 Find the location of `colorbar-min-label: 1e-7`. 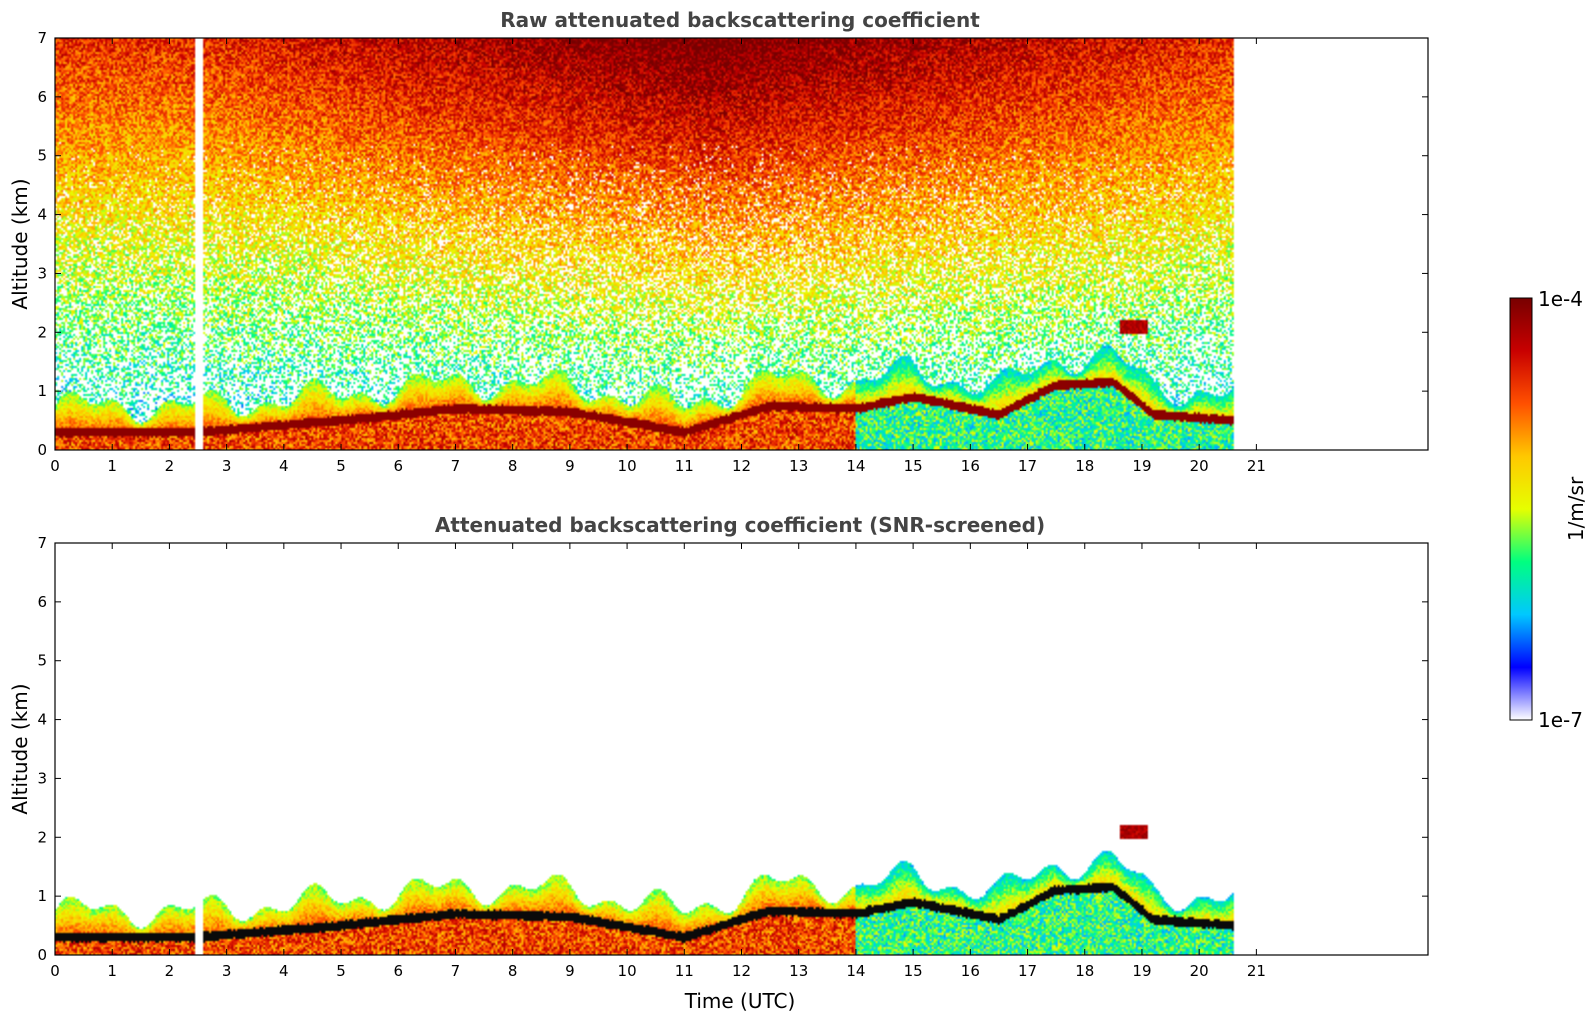

colorbar-min-label: 1e-7 is located at coordinates (1560, 720).